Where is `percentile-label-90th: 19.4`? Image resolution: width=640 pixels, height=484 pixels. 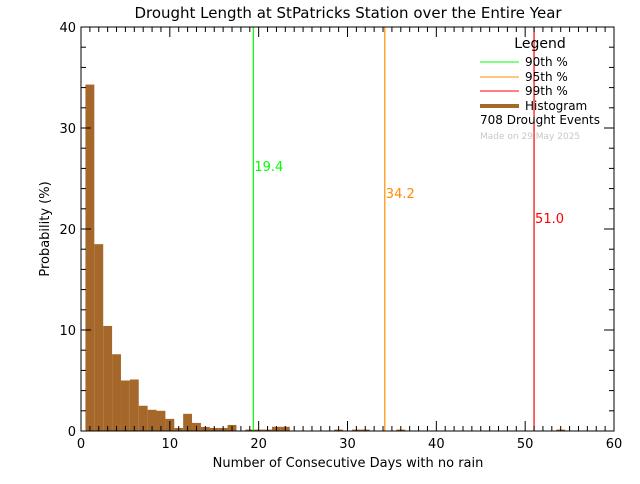 percentile-label-90th: 19.4 is located at coordinates (268, 167).